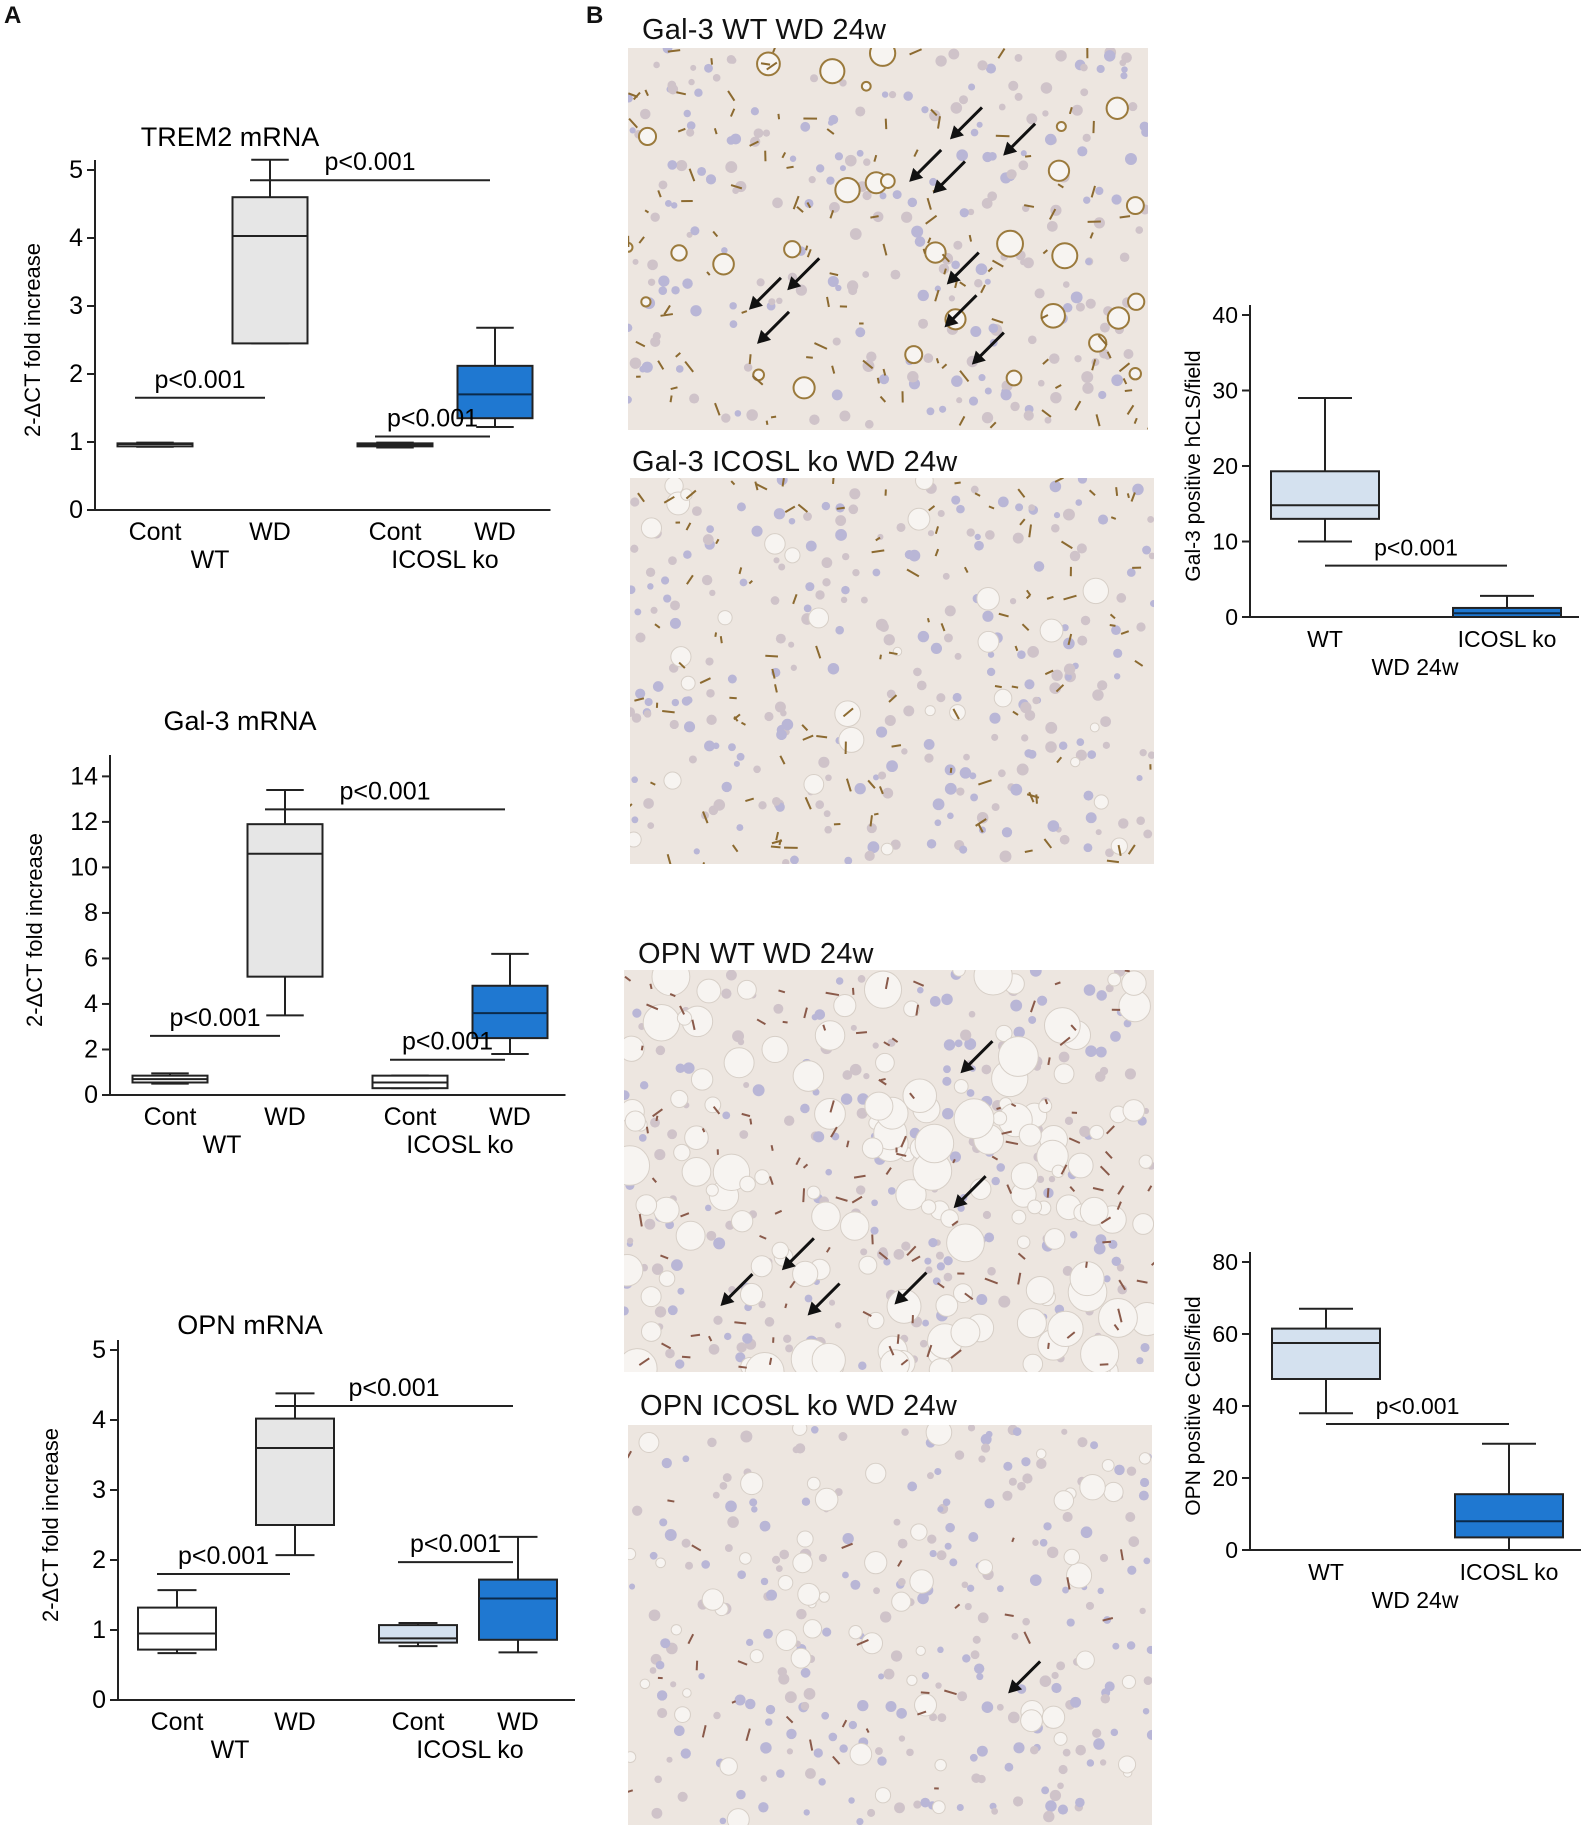 The image size is (1589, 1828). I want to click on micrograph-gal3-icosl, so click(892, 671).